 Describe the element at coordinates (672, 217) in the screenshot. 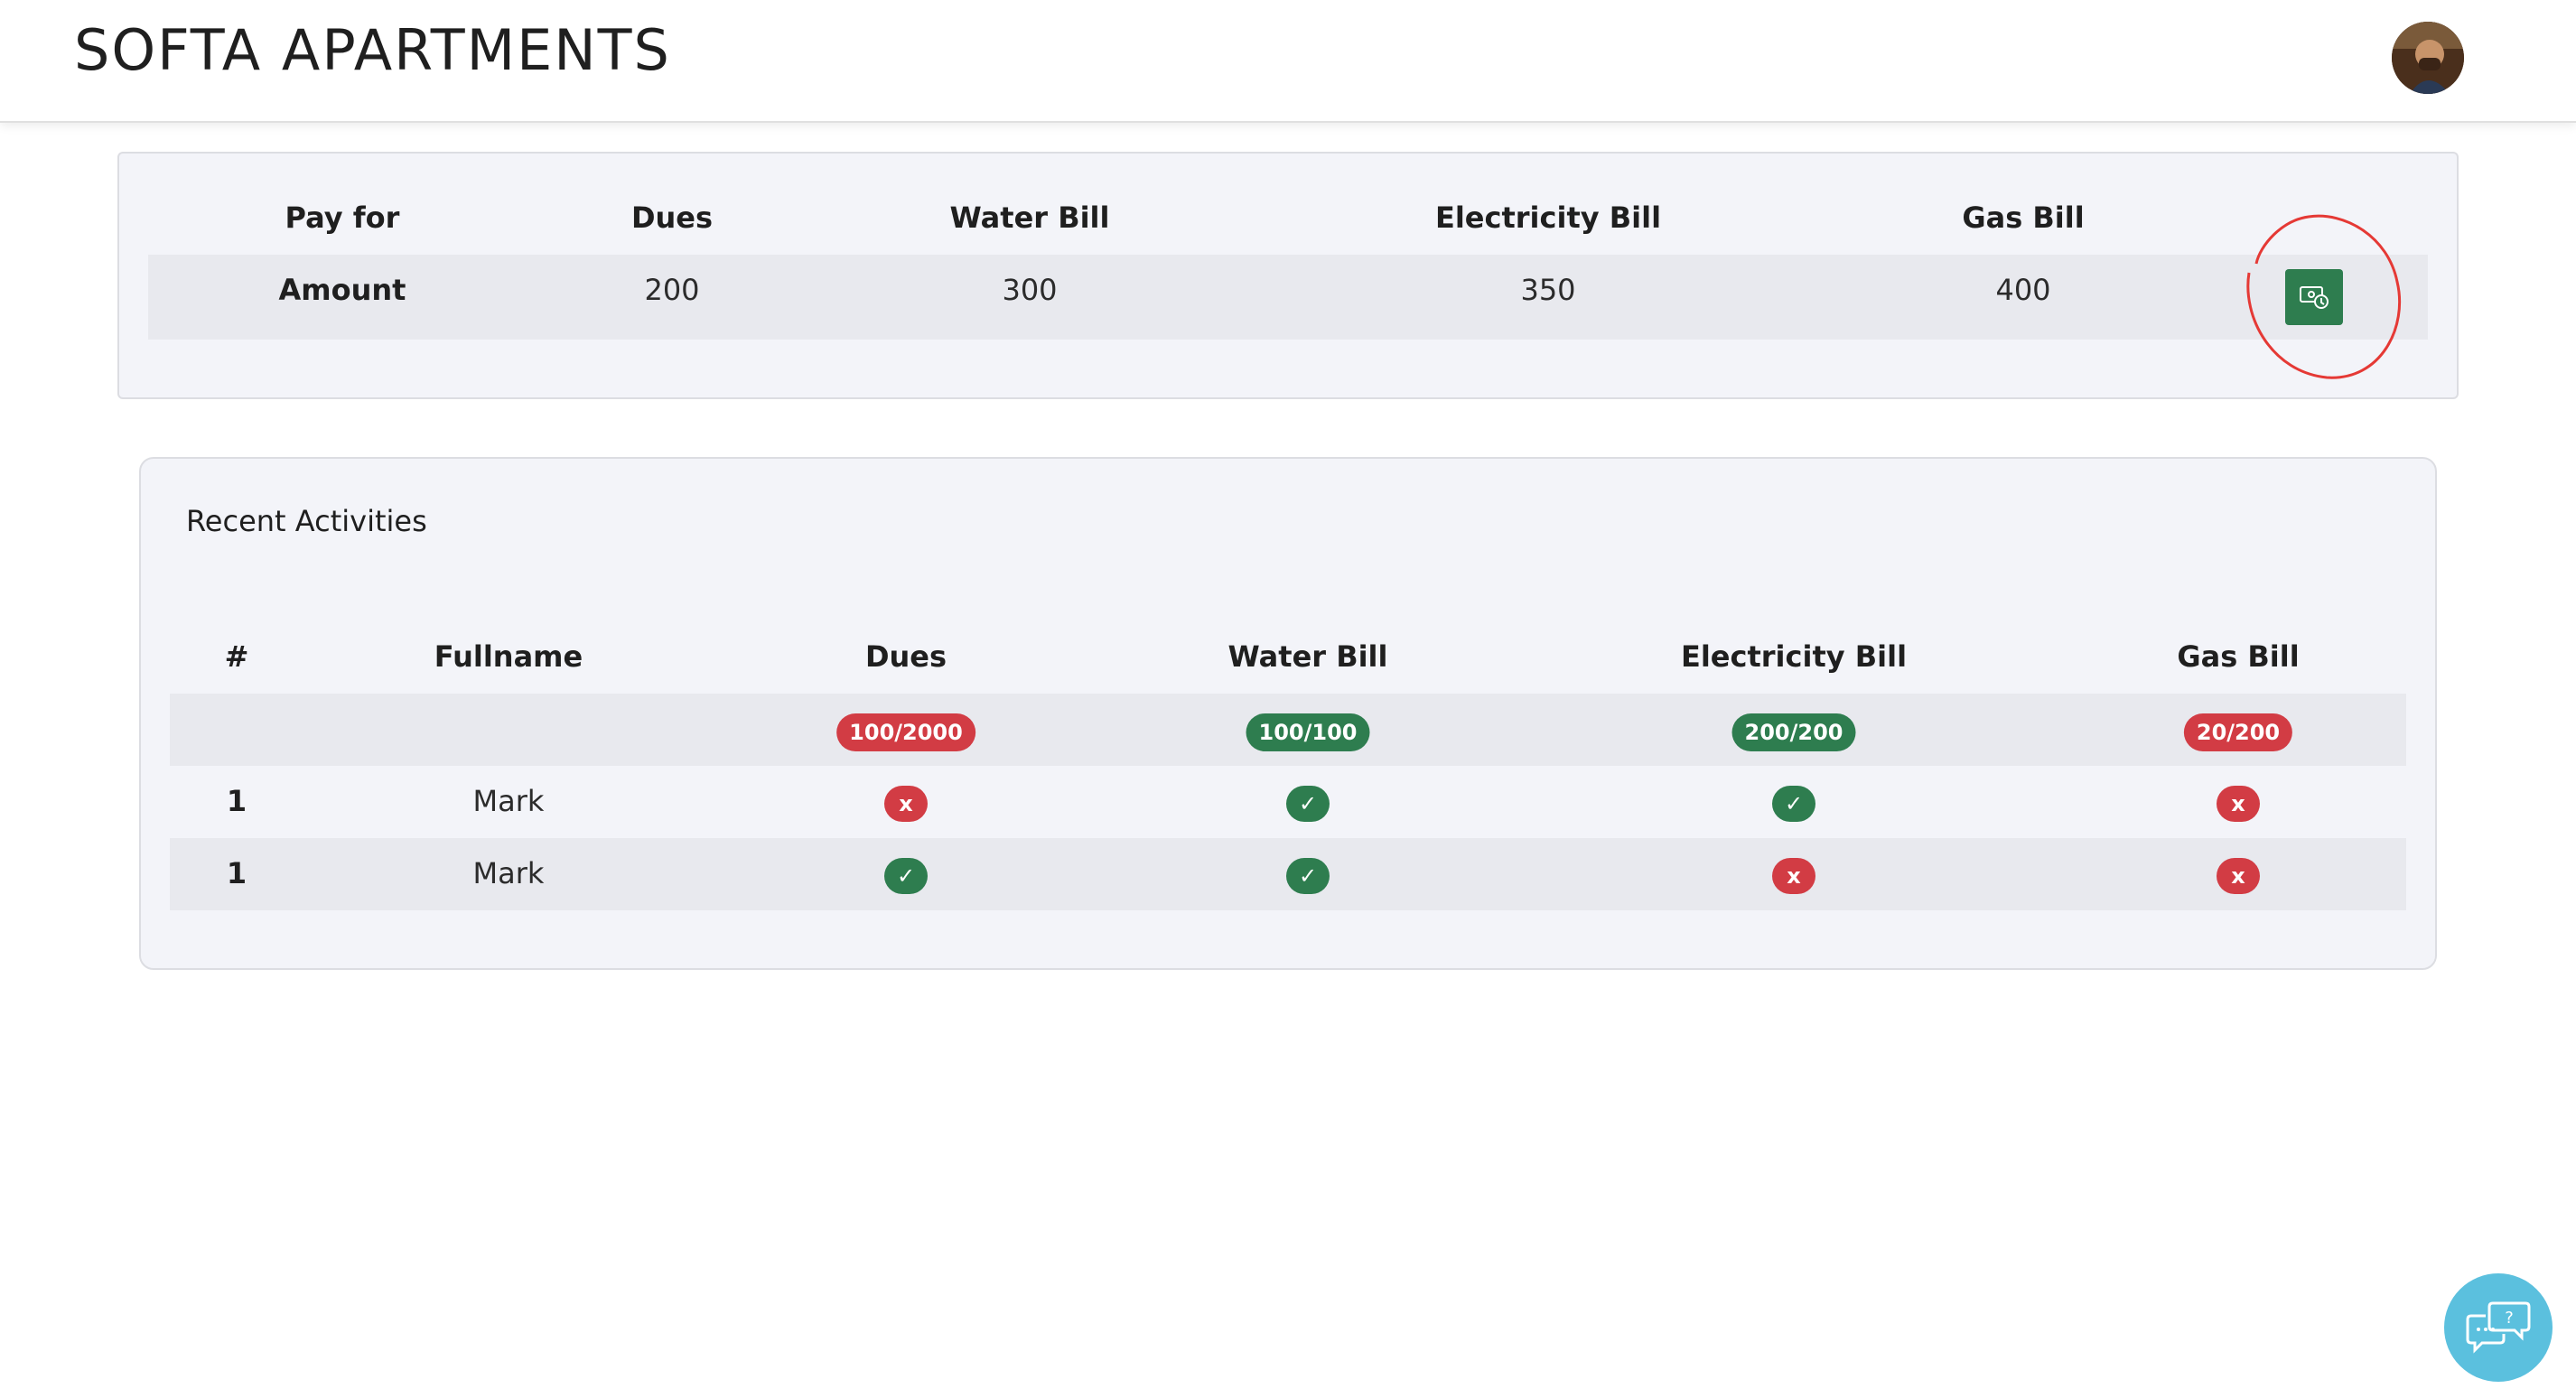

I see `header-dues: Dues` at that location.